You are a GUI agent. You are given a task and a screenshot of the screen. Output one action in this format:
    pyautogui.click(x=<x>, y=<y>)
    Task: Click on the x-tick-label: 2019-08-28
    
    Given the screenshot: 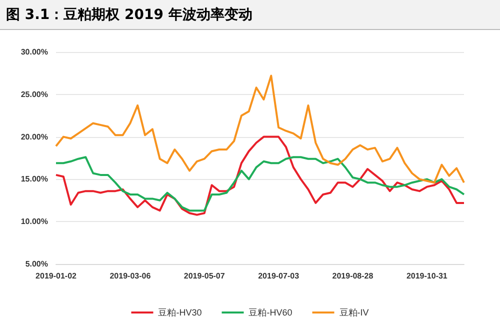 What is the action you would take?
    pyautogui.click(x=353, y=276)
    